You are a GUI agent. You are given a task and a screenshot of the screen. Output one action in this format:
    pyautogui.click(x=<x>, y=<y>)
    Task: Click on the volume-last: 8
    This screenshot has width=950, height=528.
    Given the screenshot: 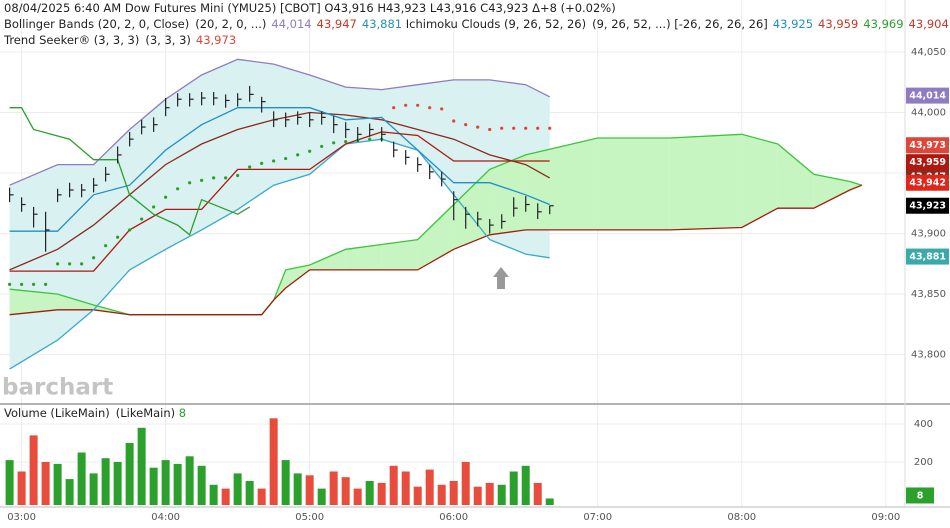 What is the action you would take?
    pyautogui.click(x=182, y=413)
    